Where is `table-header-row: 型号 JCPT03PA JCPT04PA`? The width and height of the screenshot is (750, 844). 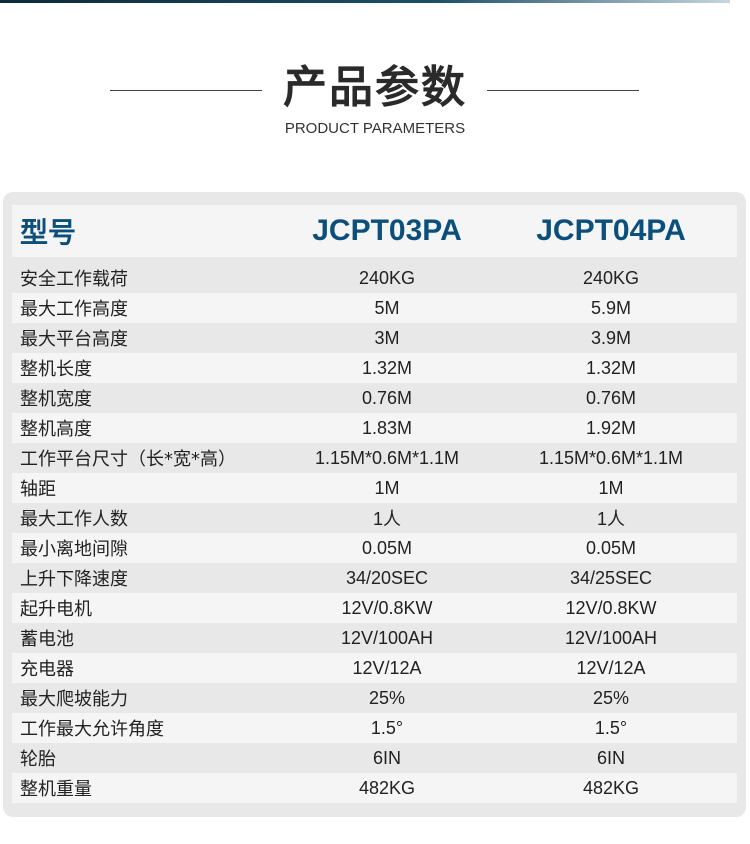 table-header-row: 型号 JCPT03PA JCPT04PA is located at coordinates (374, 231).